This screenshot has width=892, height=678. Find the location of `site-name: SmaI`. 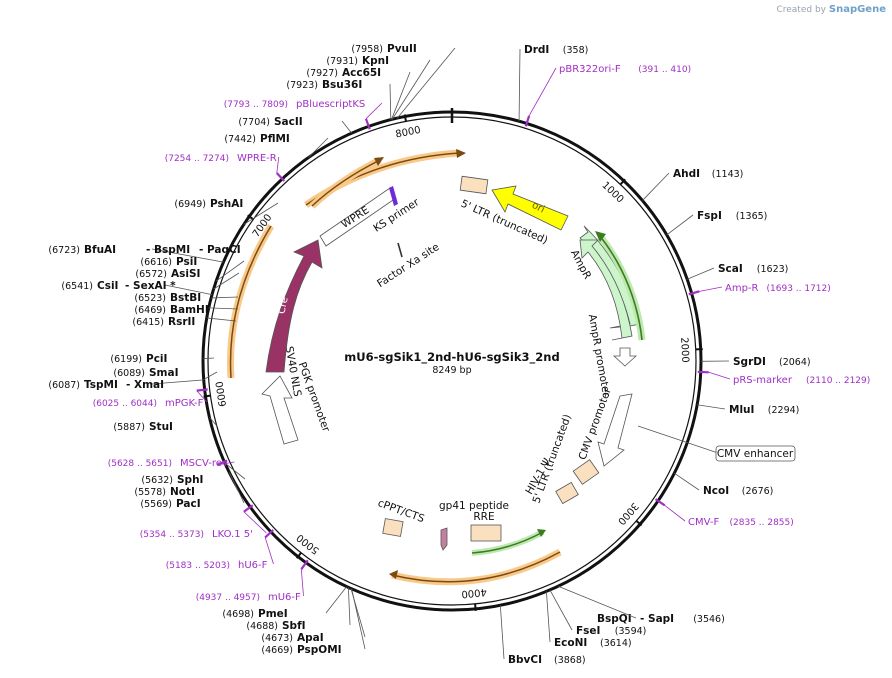

site-name: SmaI is located at coordinates (164, 373).